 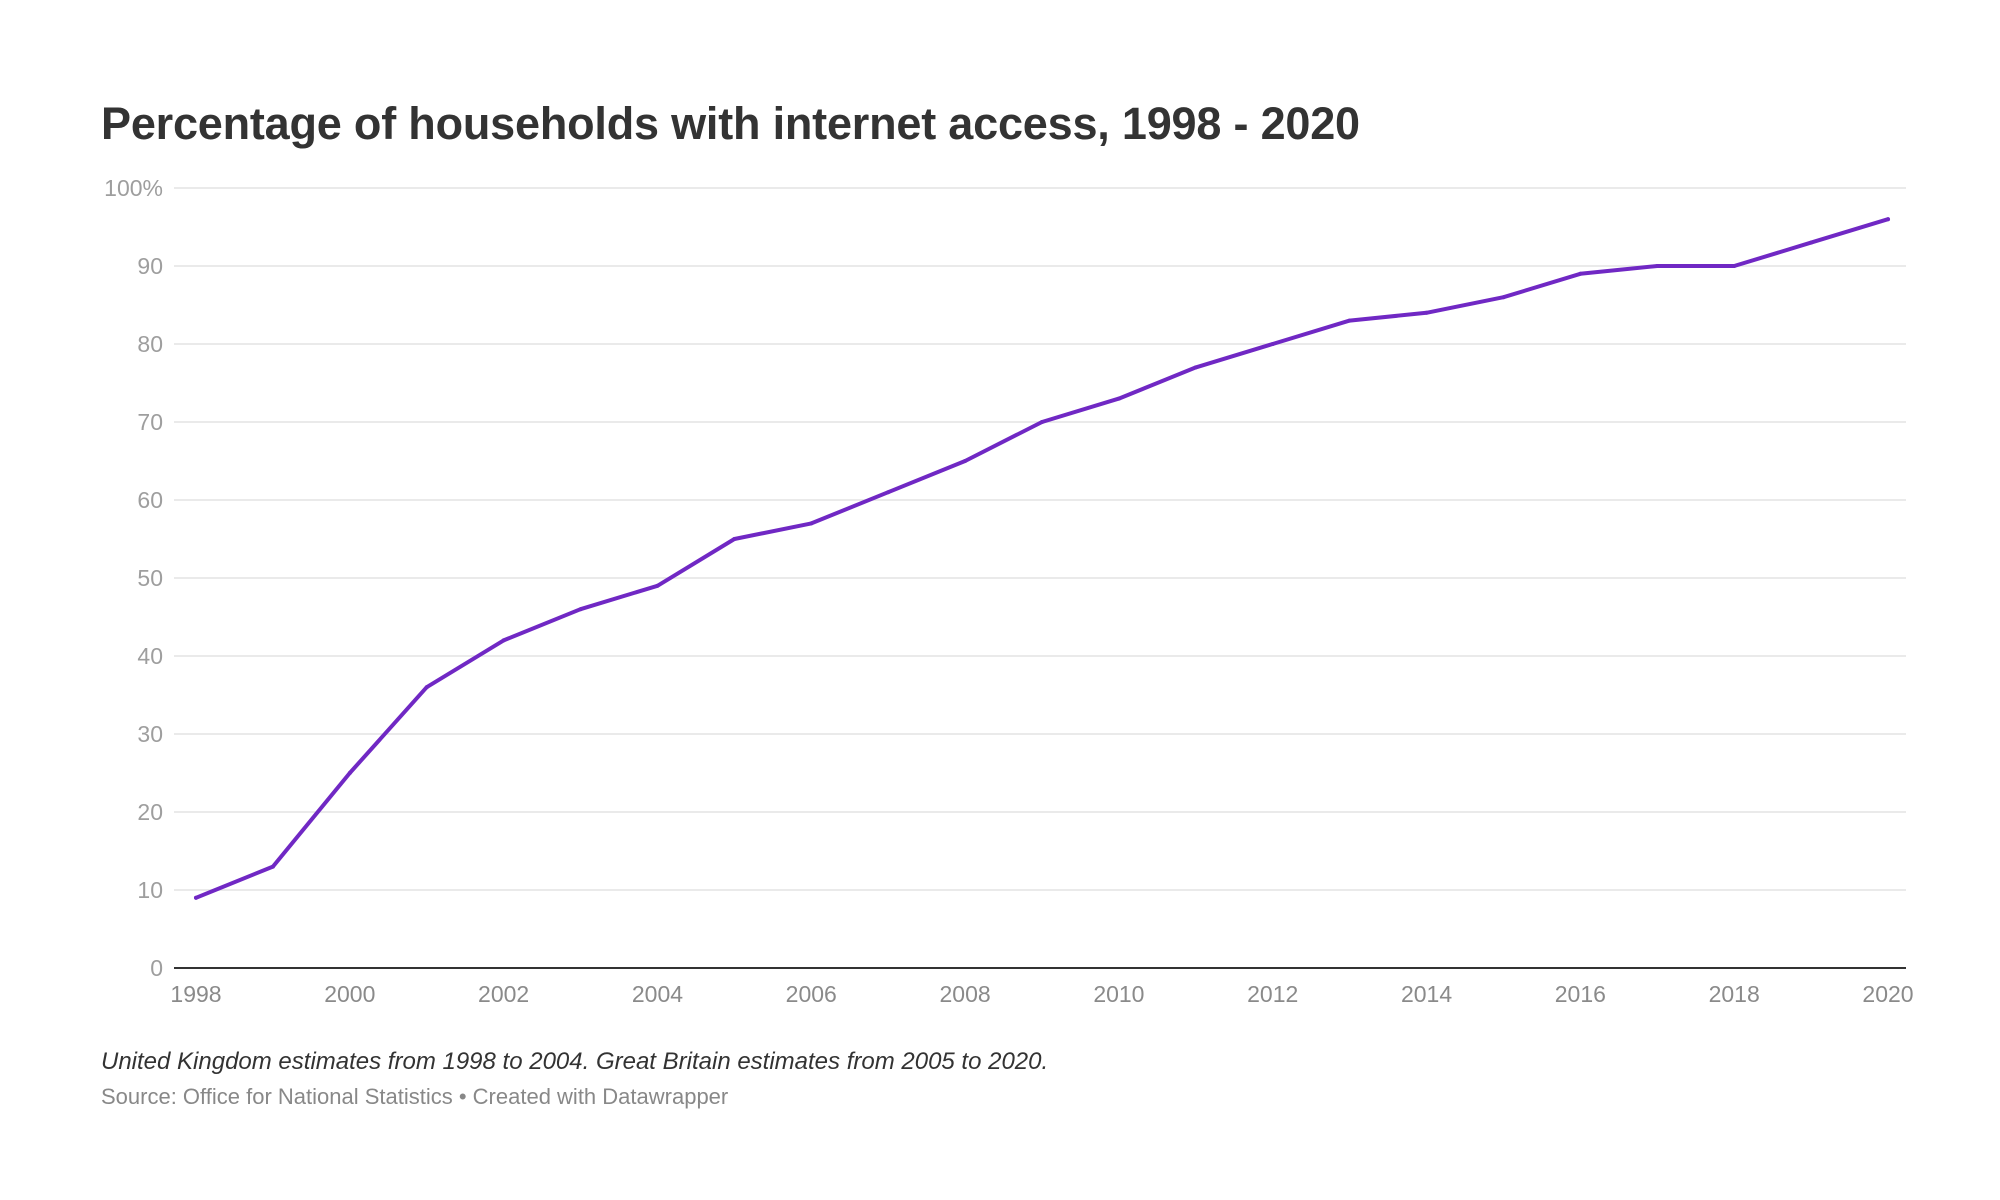 I want to click on y-tick-label: 0, so click(x=156, y=968).